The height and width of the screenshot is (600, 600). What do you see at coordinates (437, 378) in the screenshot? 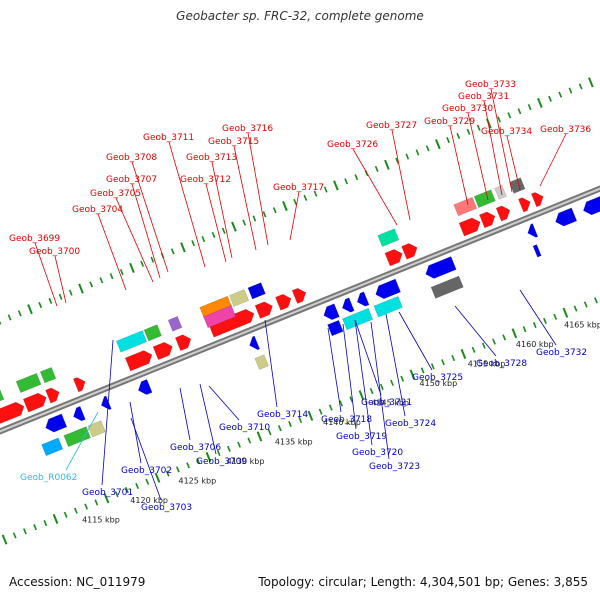
I see `gene-label-reverse: Geob_3725` at bounding box center [437, 378].